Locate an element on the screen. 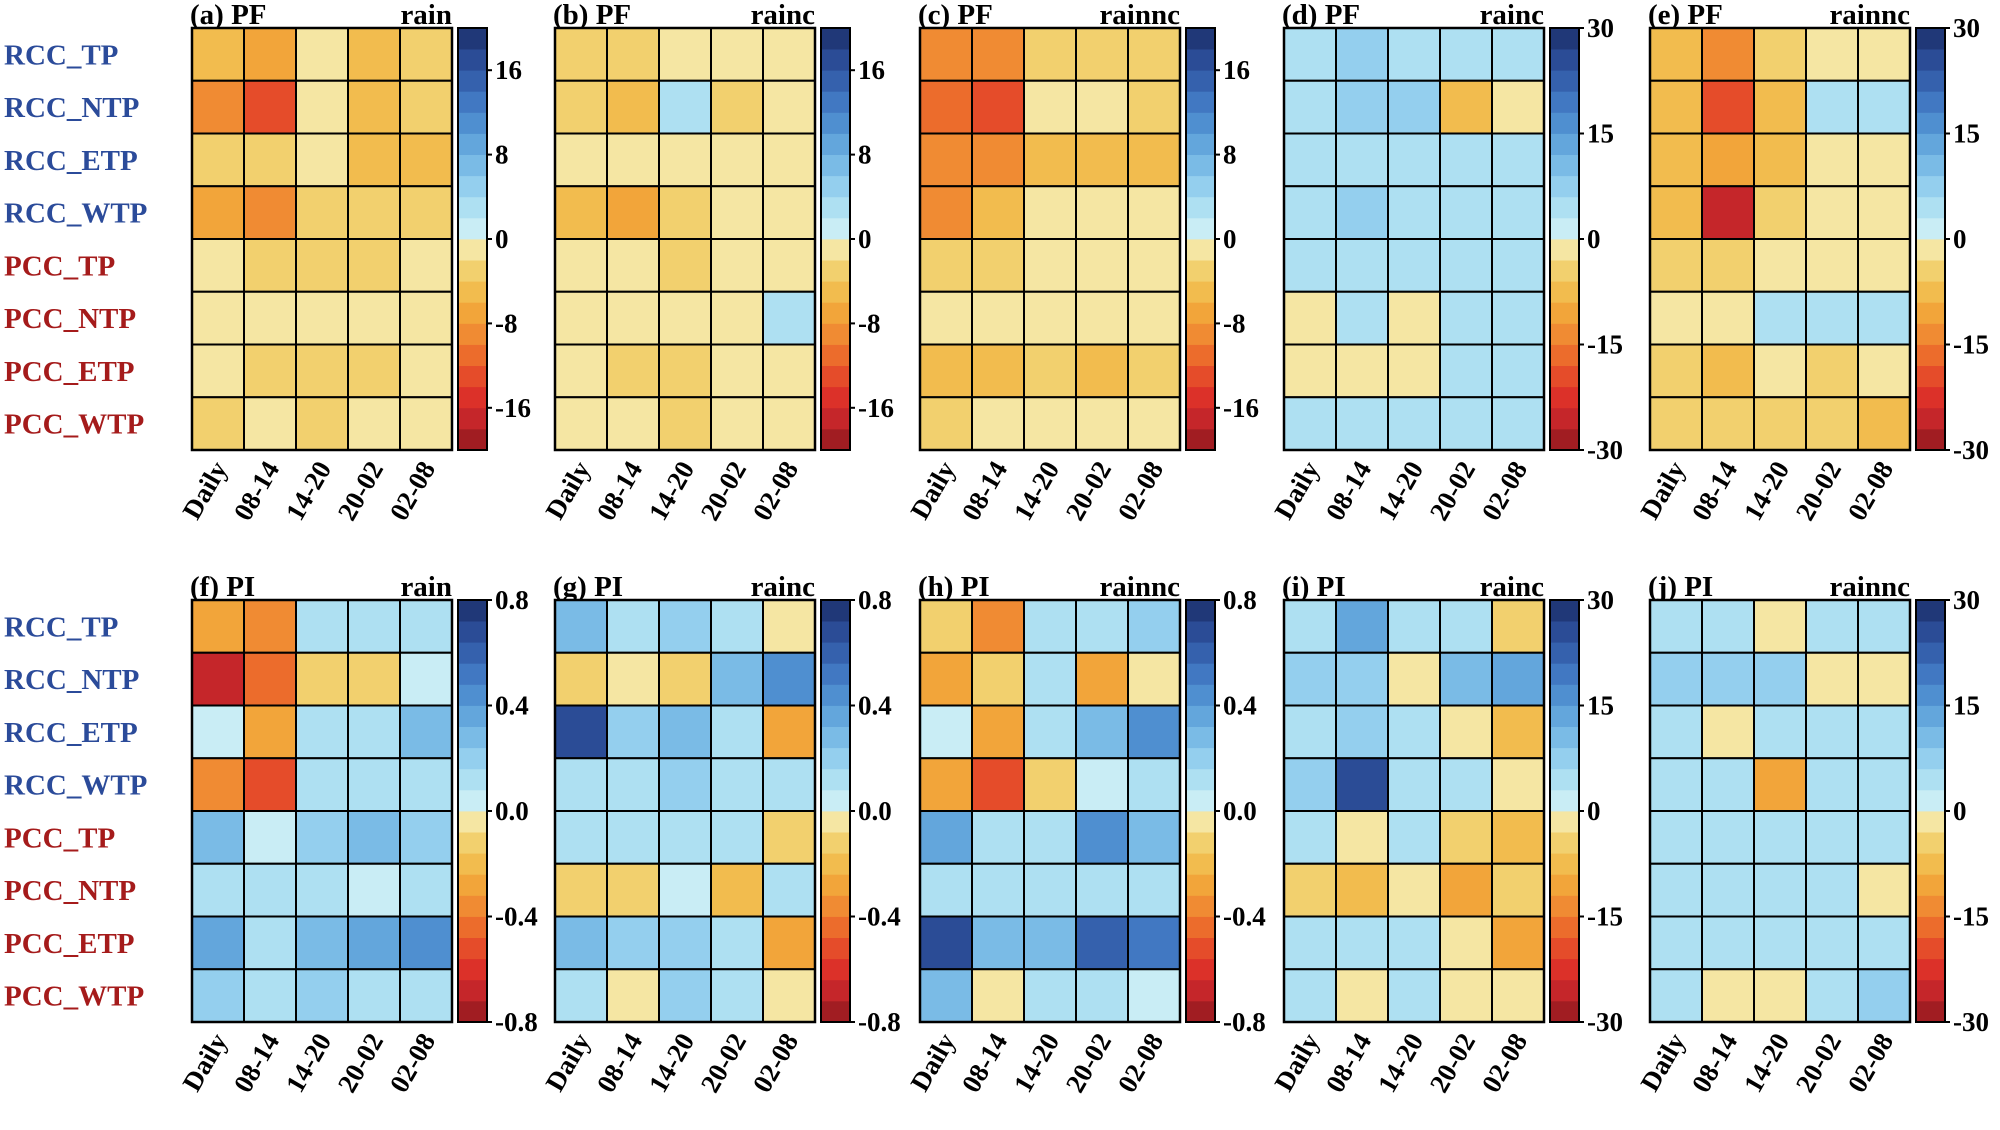  colorbar-tick-label: -16 is located at coordinates (876, 408).